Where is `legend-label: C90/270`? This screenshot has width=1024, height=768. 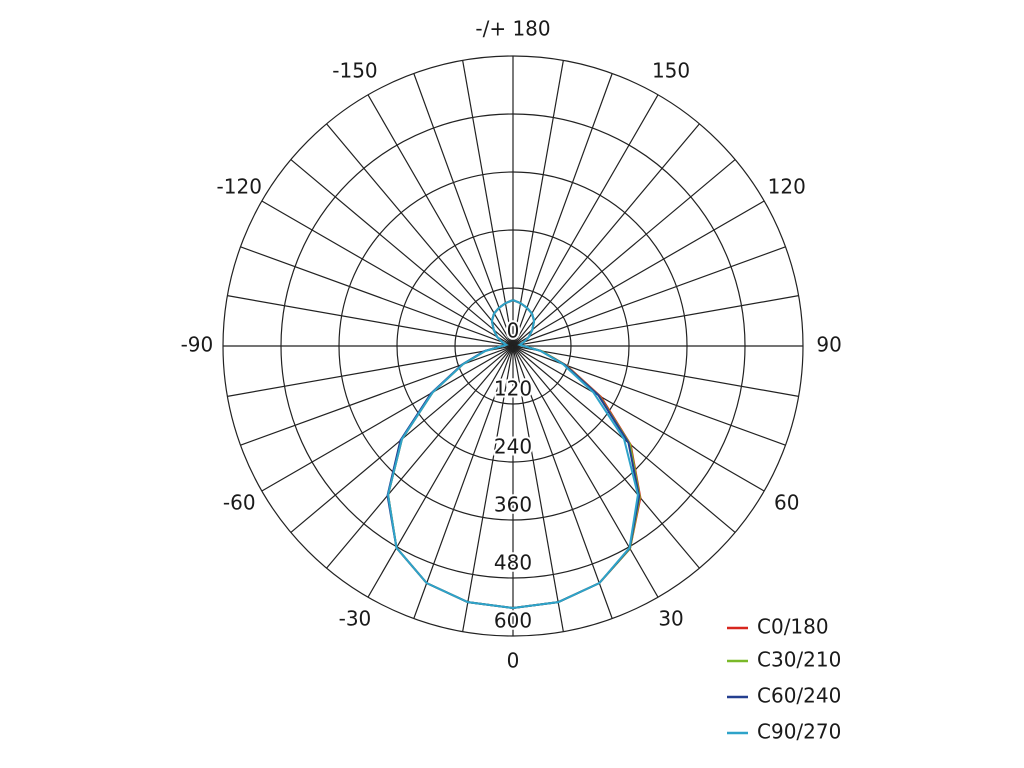
legend-label: C90/270 is located at coordinates (799, 732).